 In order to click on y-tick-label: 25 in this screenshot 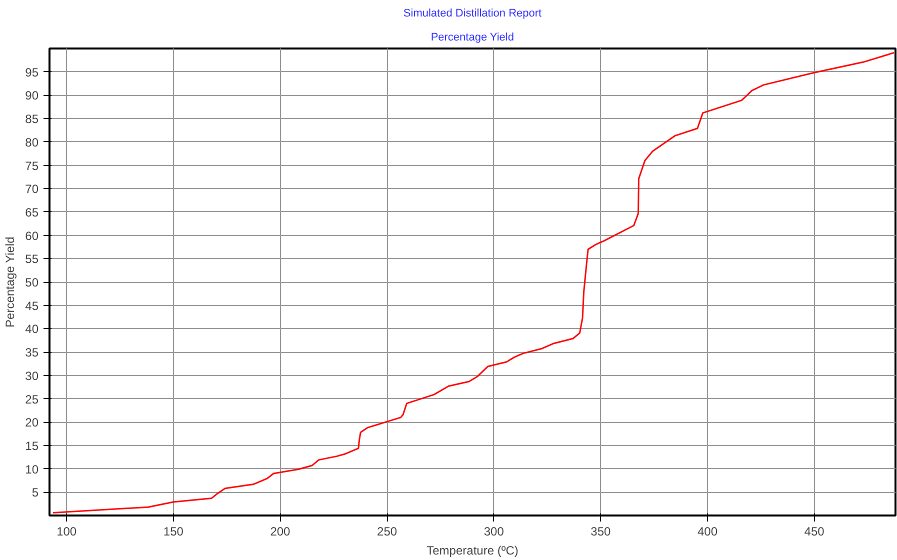, I will do `click(32, 399)`.